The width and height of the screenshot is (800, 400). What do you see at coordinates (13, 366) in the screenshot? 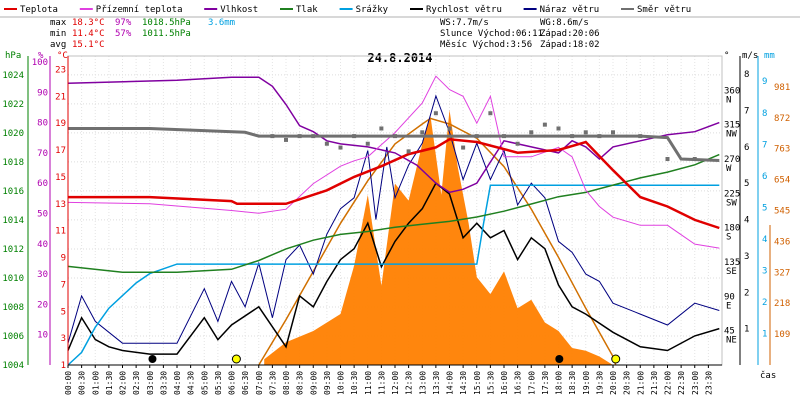
I see `pressure-tick-10: 1004` at bounding box center [13, 366].